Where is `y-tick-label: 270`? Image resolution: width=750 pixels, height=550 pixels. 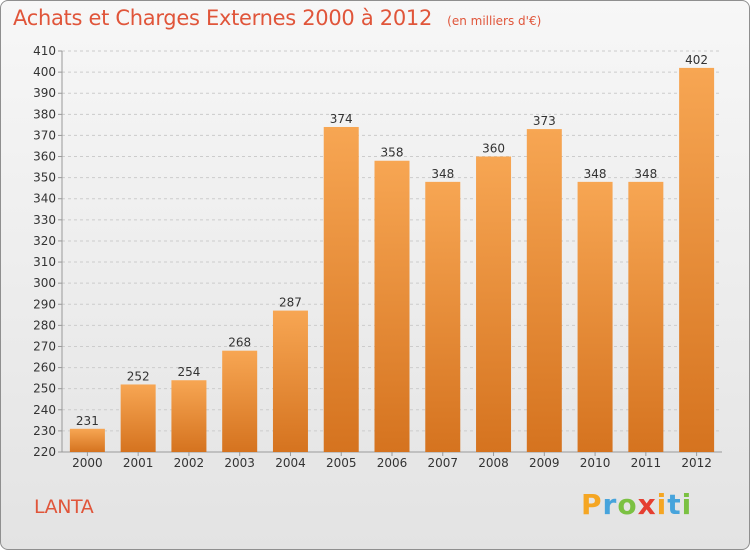 y-tick-label: 270 is located at coordinates (44, 346).